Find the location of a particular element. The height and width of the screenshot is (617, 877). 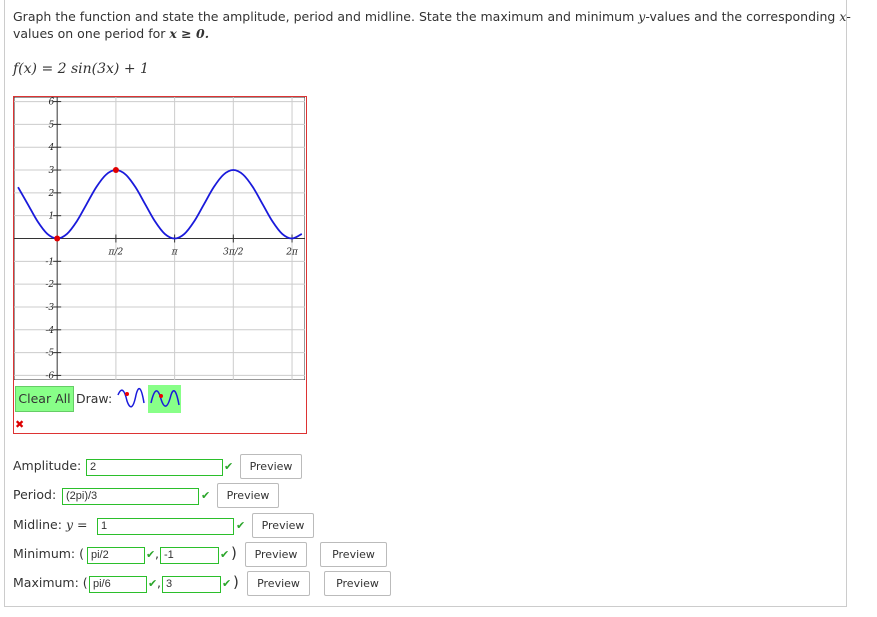

condition: x ≥ 0. is located at coordinates (189, 33).